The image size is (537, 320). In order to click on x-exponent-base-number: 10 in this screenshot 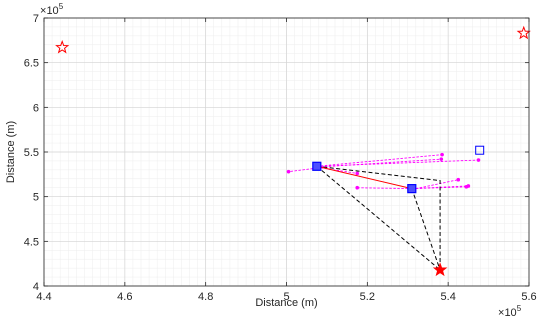, I will do `click(510, 313)`.